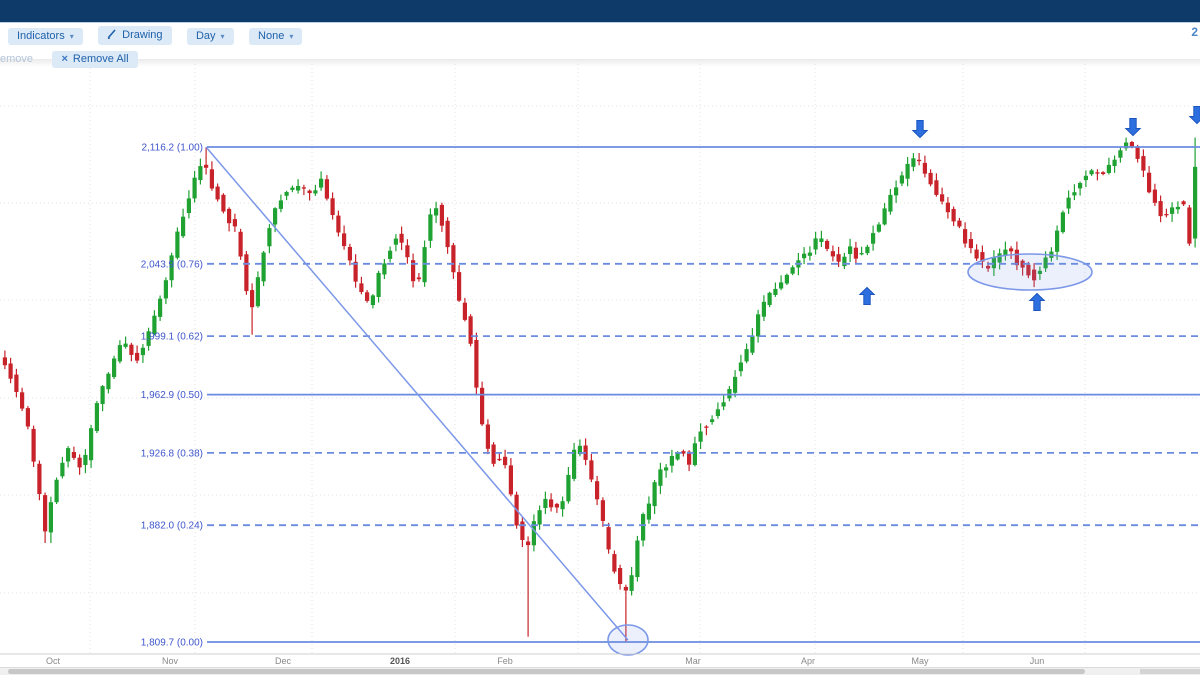 The width and height of the screenshot is (1200, 675). What do you see at coordinates (808, 661) in the screenshot?
I see `svg-text: Apr` at bounding box center [808, 661].